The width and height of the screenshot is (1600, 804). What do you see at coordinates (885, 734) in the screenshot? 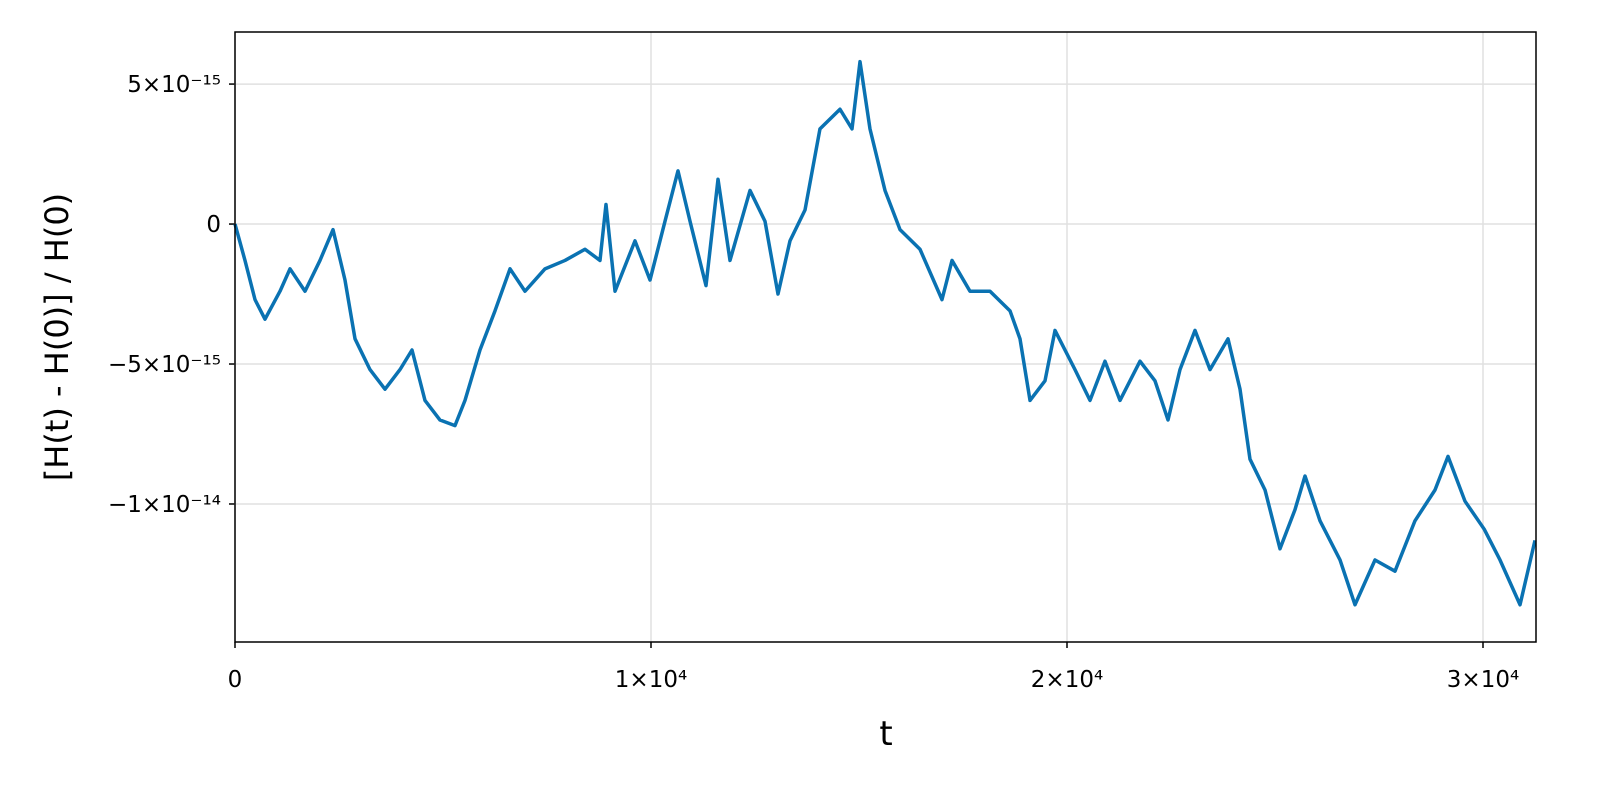
I see `x-axis-label: t` at bounding box center [885, 734].